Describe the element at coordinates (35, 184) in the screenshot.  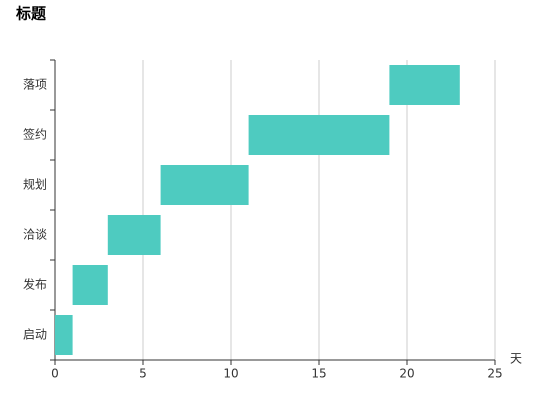
I see `y-tick-label: 规划` at that location.